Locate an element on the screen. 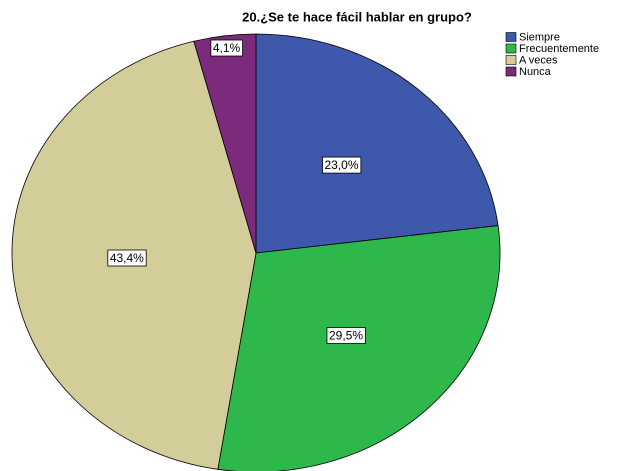 The width and height of the screenshot is (620, 471). data-label: 4,1% is located at coordinates (226, 48).